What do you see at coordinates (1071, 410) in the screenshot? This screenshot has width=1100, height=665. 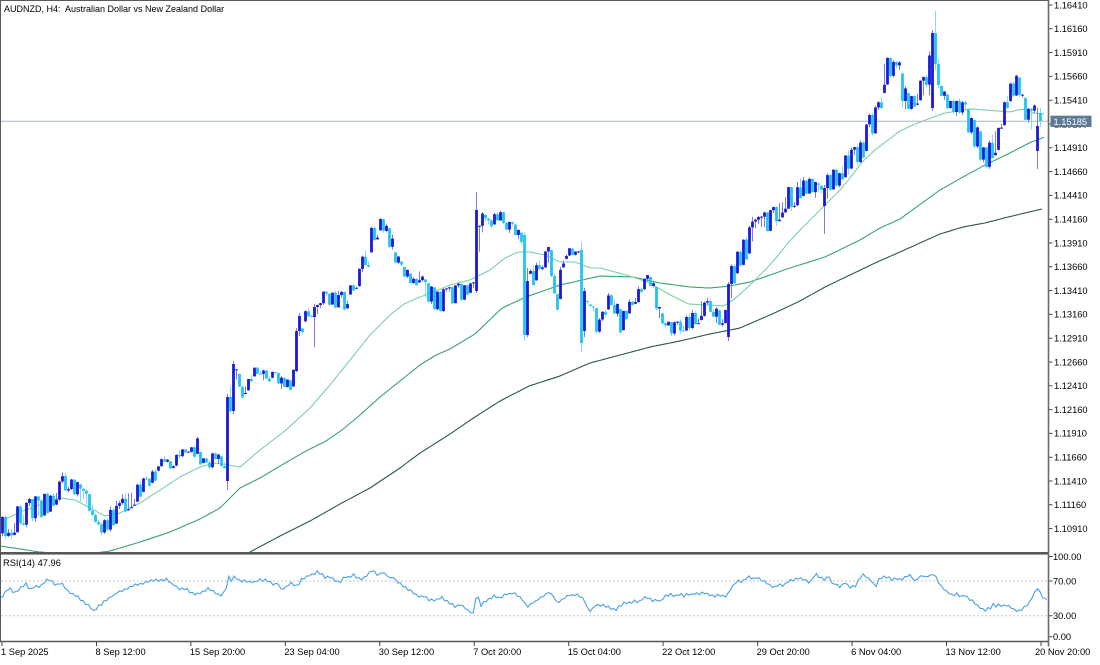 I see `svg-text: 1.12160` at bounding box center [1071, 410].